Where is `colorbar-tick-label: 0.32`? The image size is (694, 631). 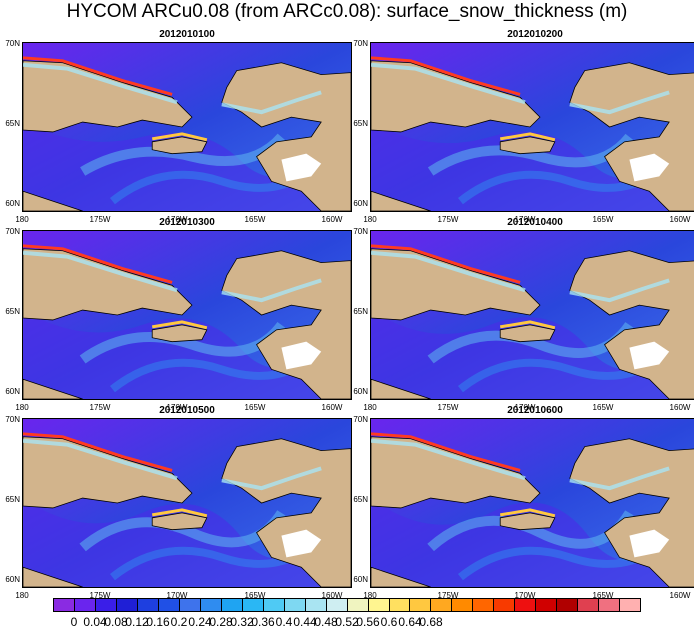 colorbar-tick-label: 0.32 is located at coordinates (242, 622).